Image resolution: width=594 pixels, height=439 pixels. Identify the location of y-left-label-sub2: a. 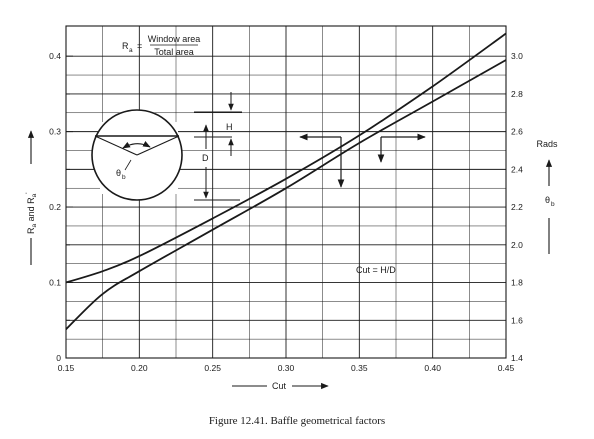
(34, 195).